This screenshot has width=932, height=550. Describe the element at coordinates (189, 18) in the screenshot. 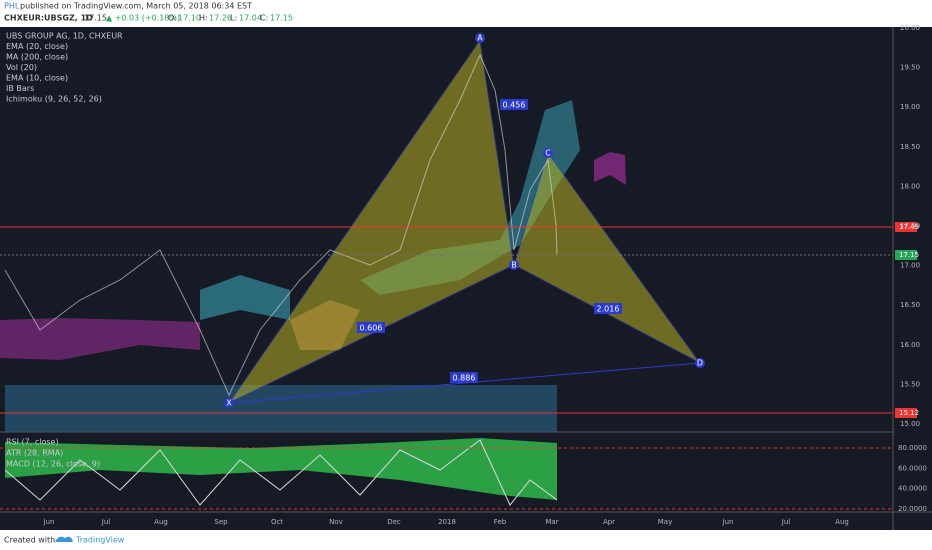

I see `open: 17.10` at that location.